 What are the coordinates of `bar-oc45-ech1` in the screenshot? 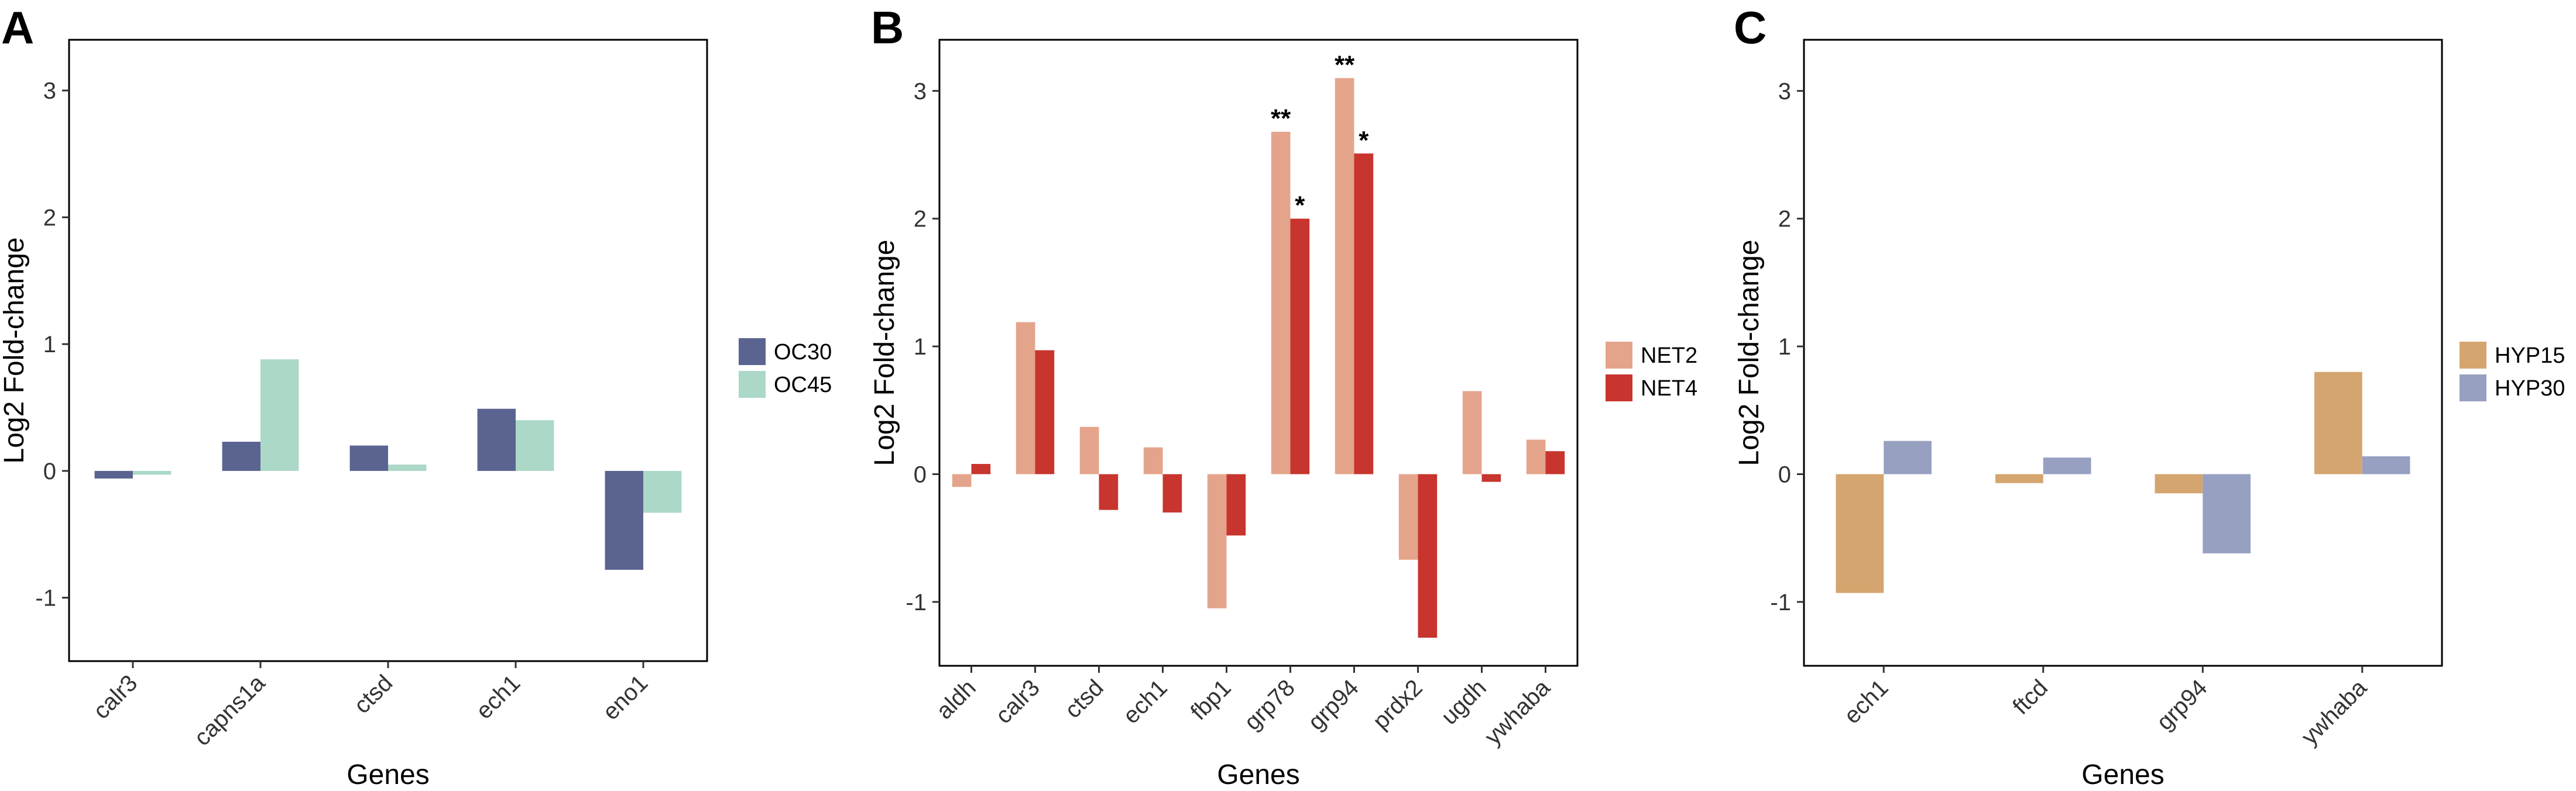 It's located at (535, 445).